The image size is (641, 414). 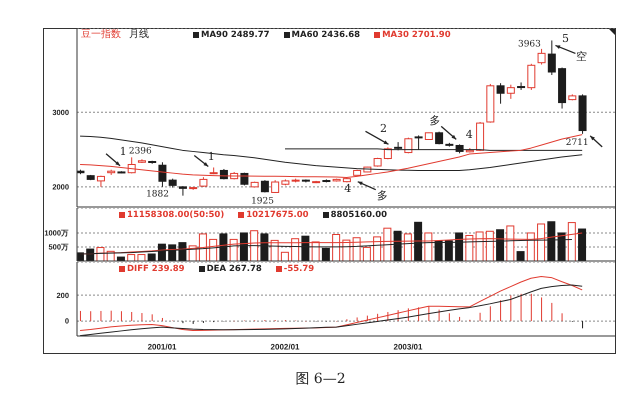 I want to click on legend-label: MA60 2436.68, so click(x=326, y=35).